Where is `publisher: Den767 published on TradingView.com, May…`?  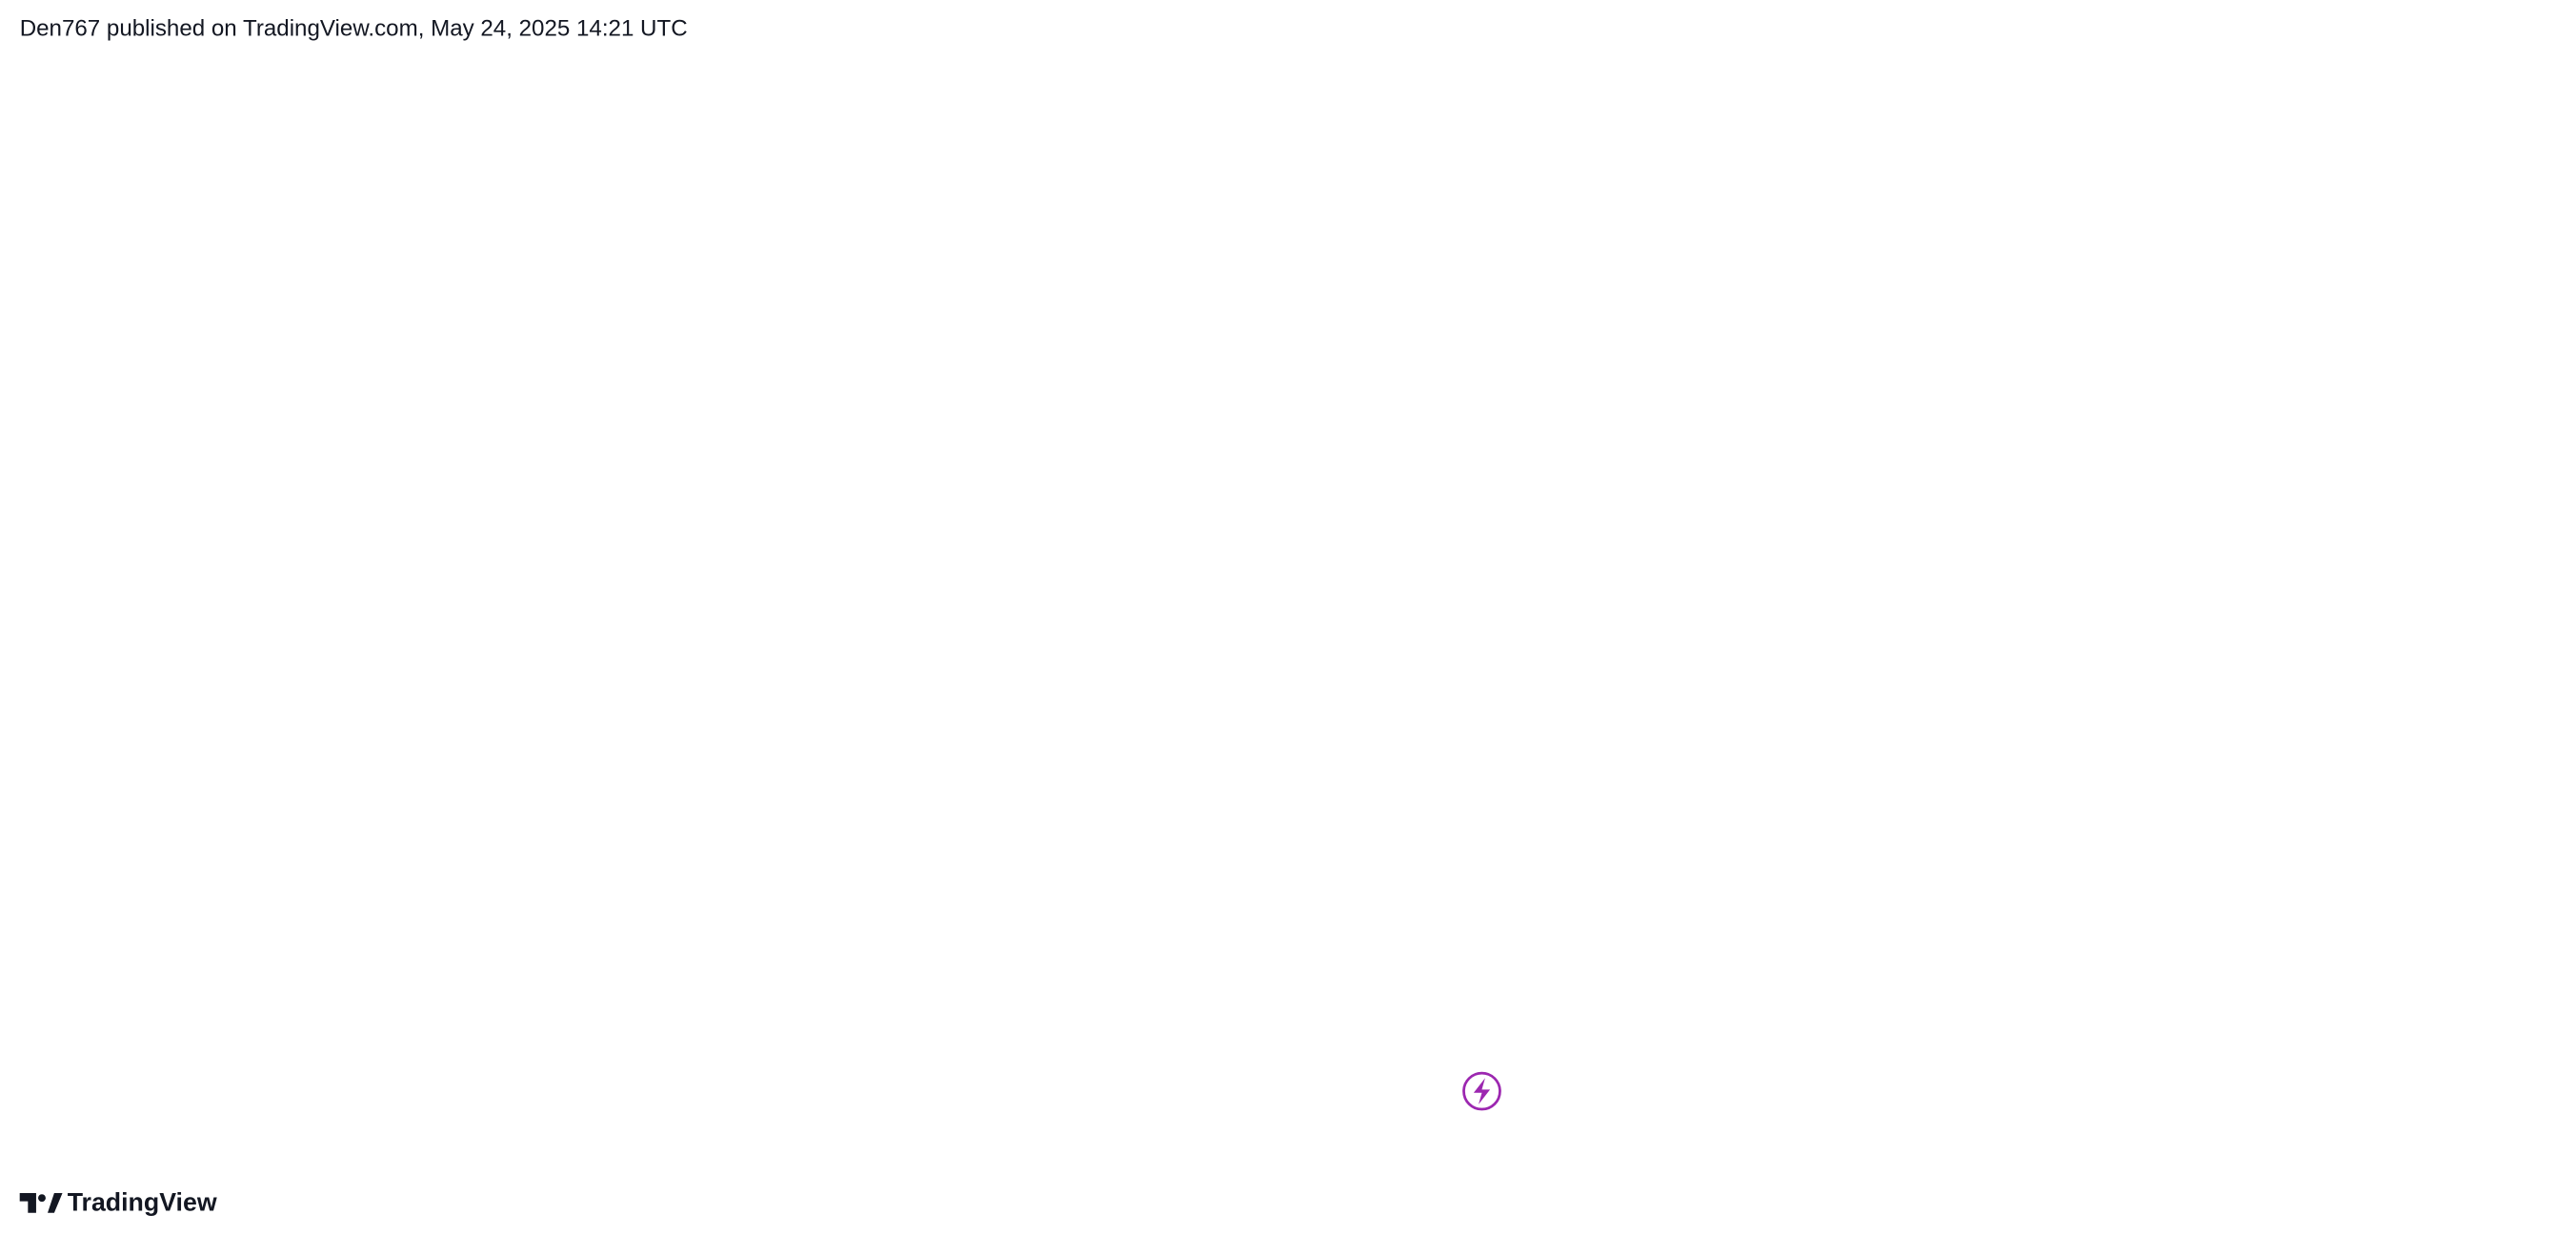
publisher: Den767 published on TradingView.com, May… is located at coordinates (354, 28).